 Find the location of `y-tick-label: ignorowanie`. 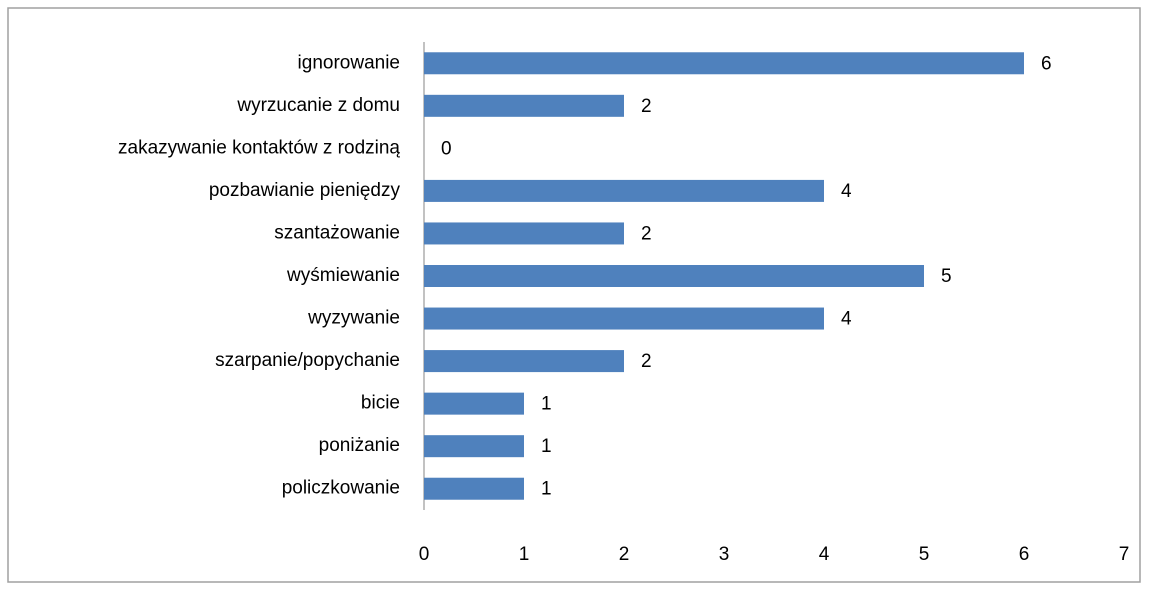

y-tick-label: ignorowanie is located at coordinates (349, 62).